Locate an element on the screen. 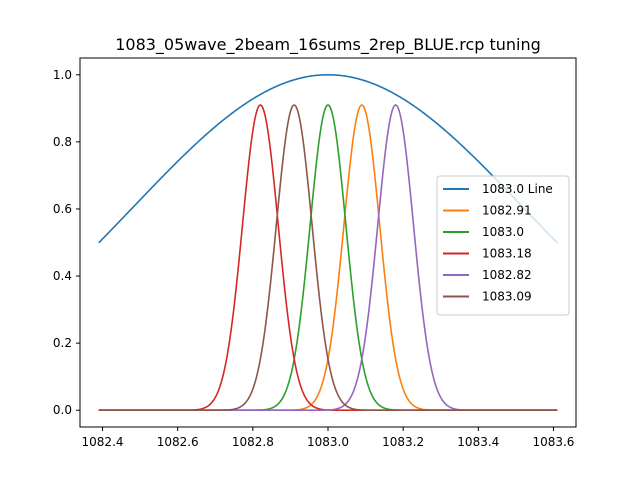  y-tick-label: 0.8 is located at coordinates (62, 142).